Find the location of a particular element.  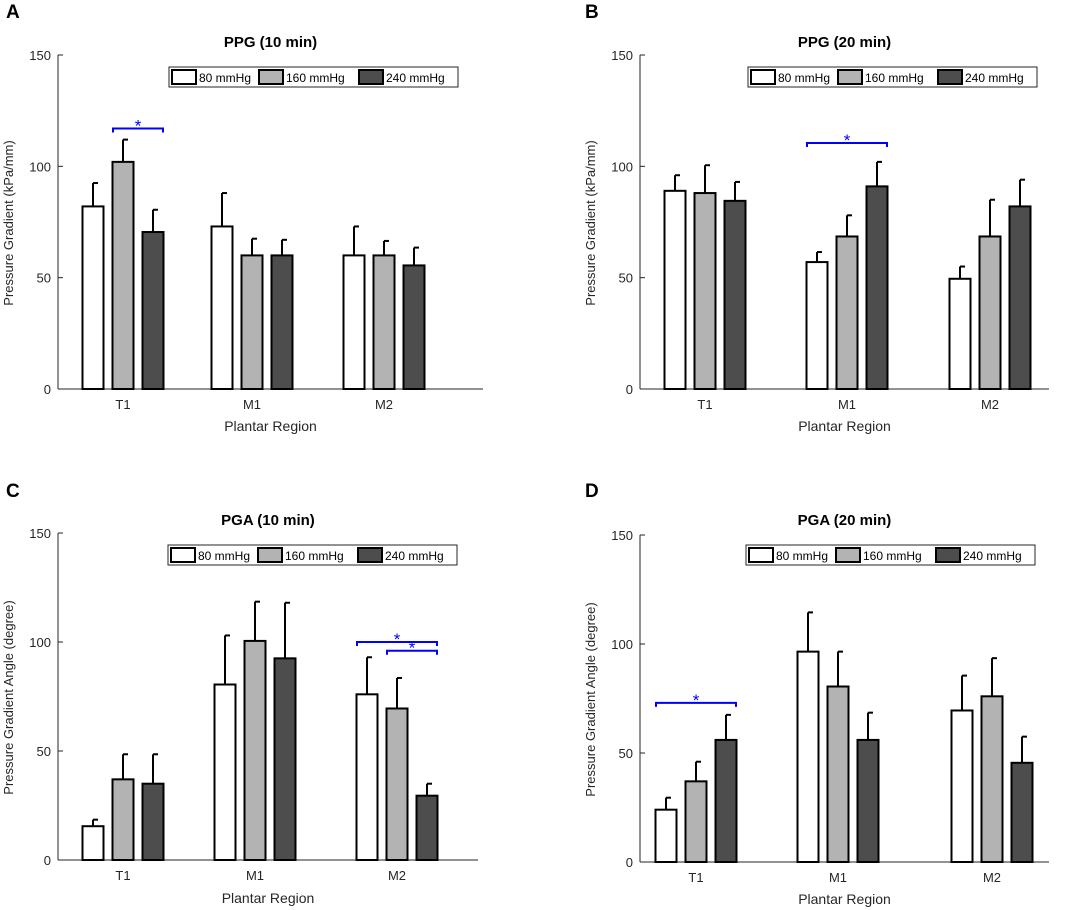

panel-label: B is located at coordinates (592, 12).